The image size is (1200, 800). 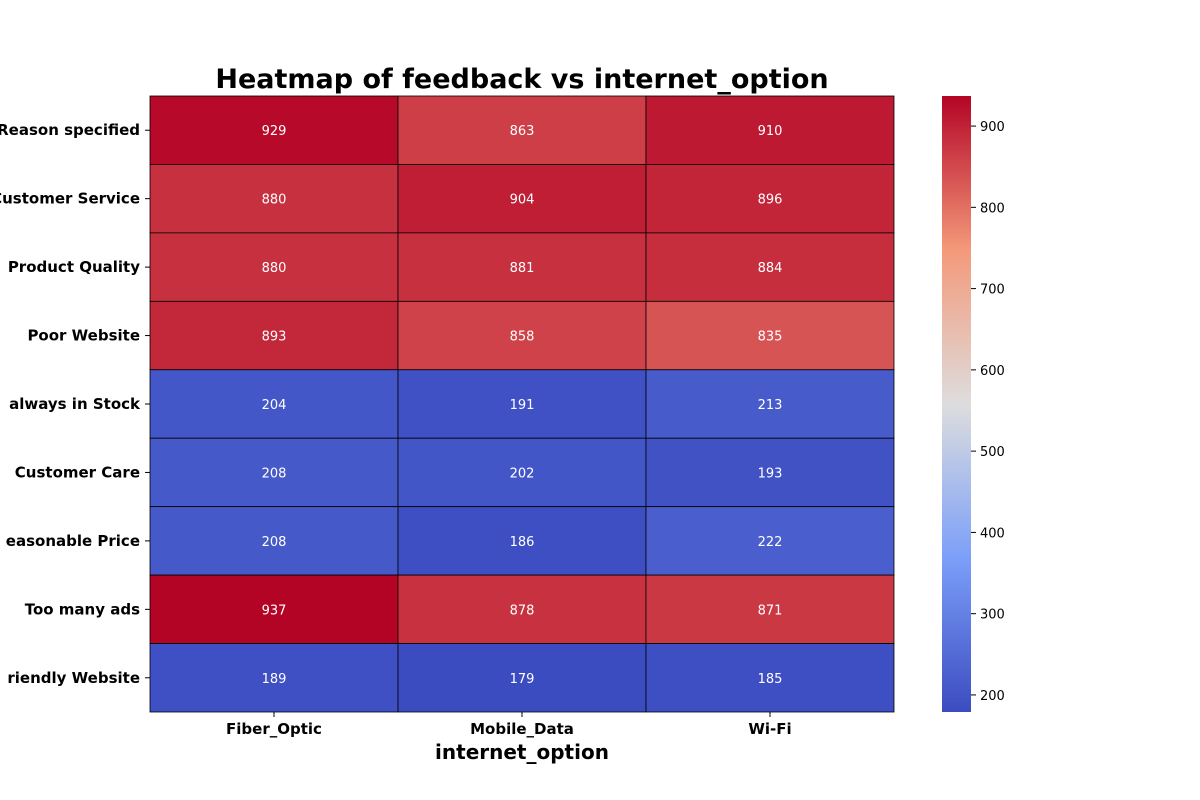 I want to click on cell-value-label: 186, so click(x=522, y=542).